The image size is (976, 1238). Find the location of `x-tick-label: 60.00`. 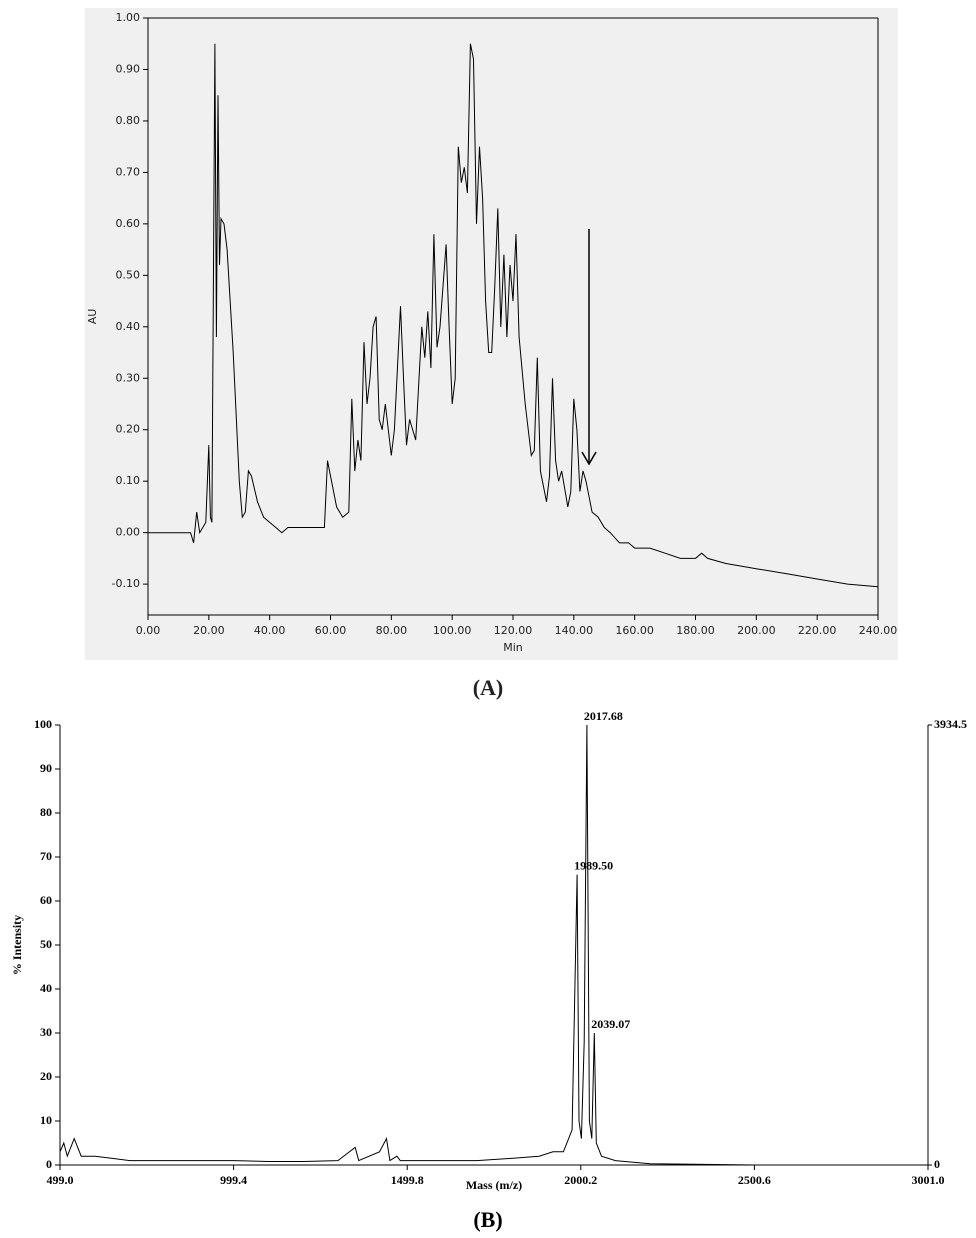

x-tick-label: 60.00 is located at coordinates (331, 630).